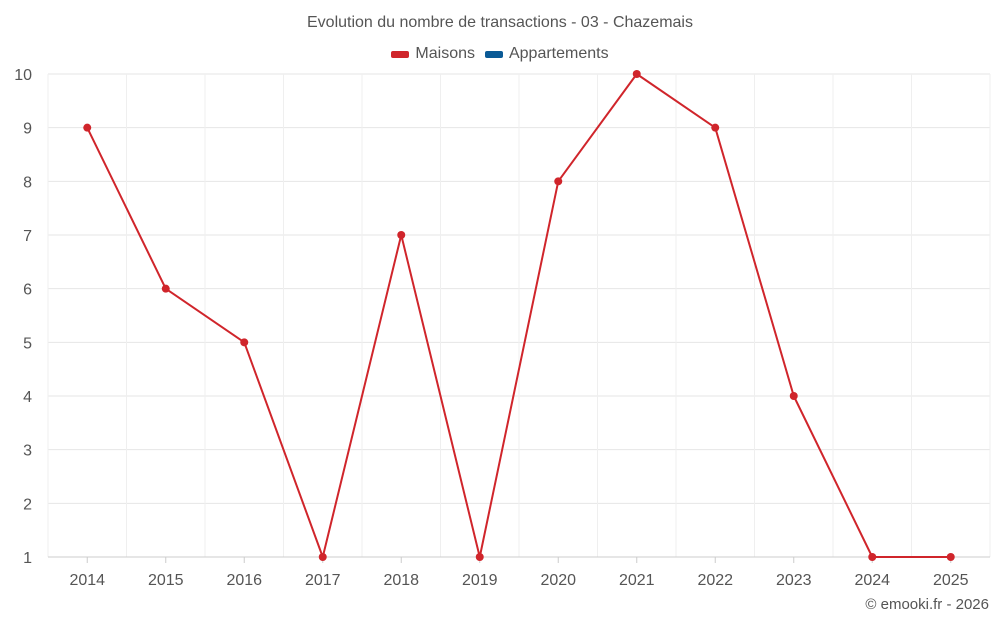  Describe the element at coordinates (27, 129) in the screenshot. I see `y-tick-label: 9` at that location.